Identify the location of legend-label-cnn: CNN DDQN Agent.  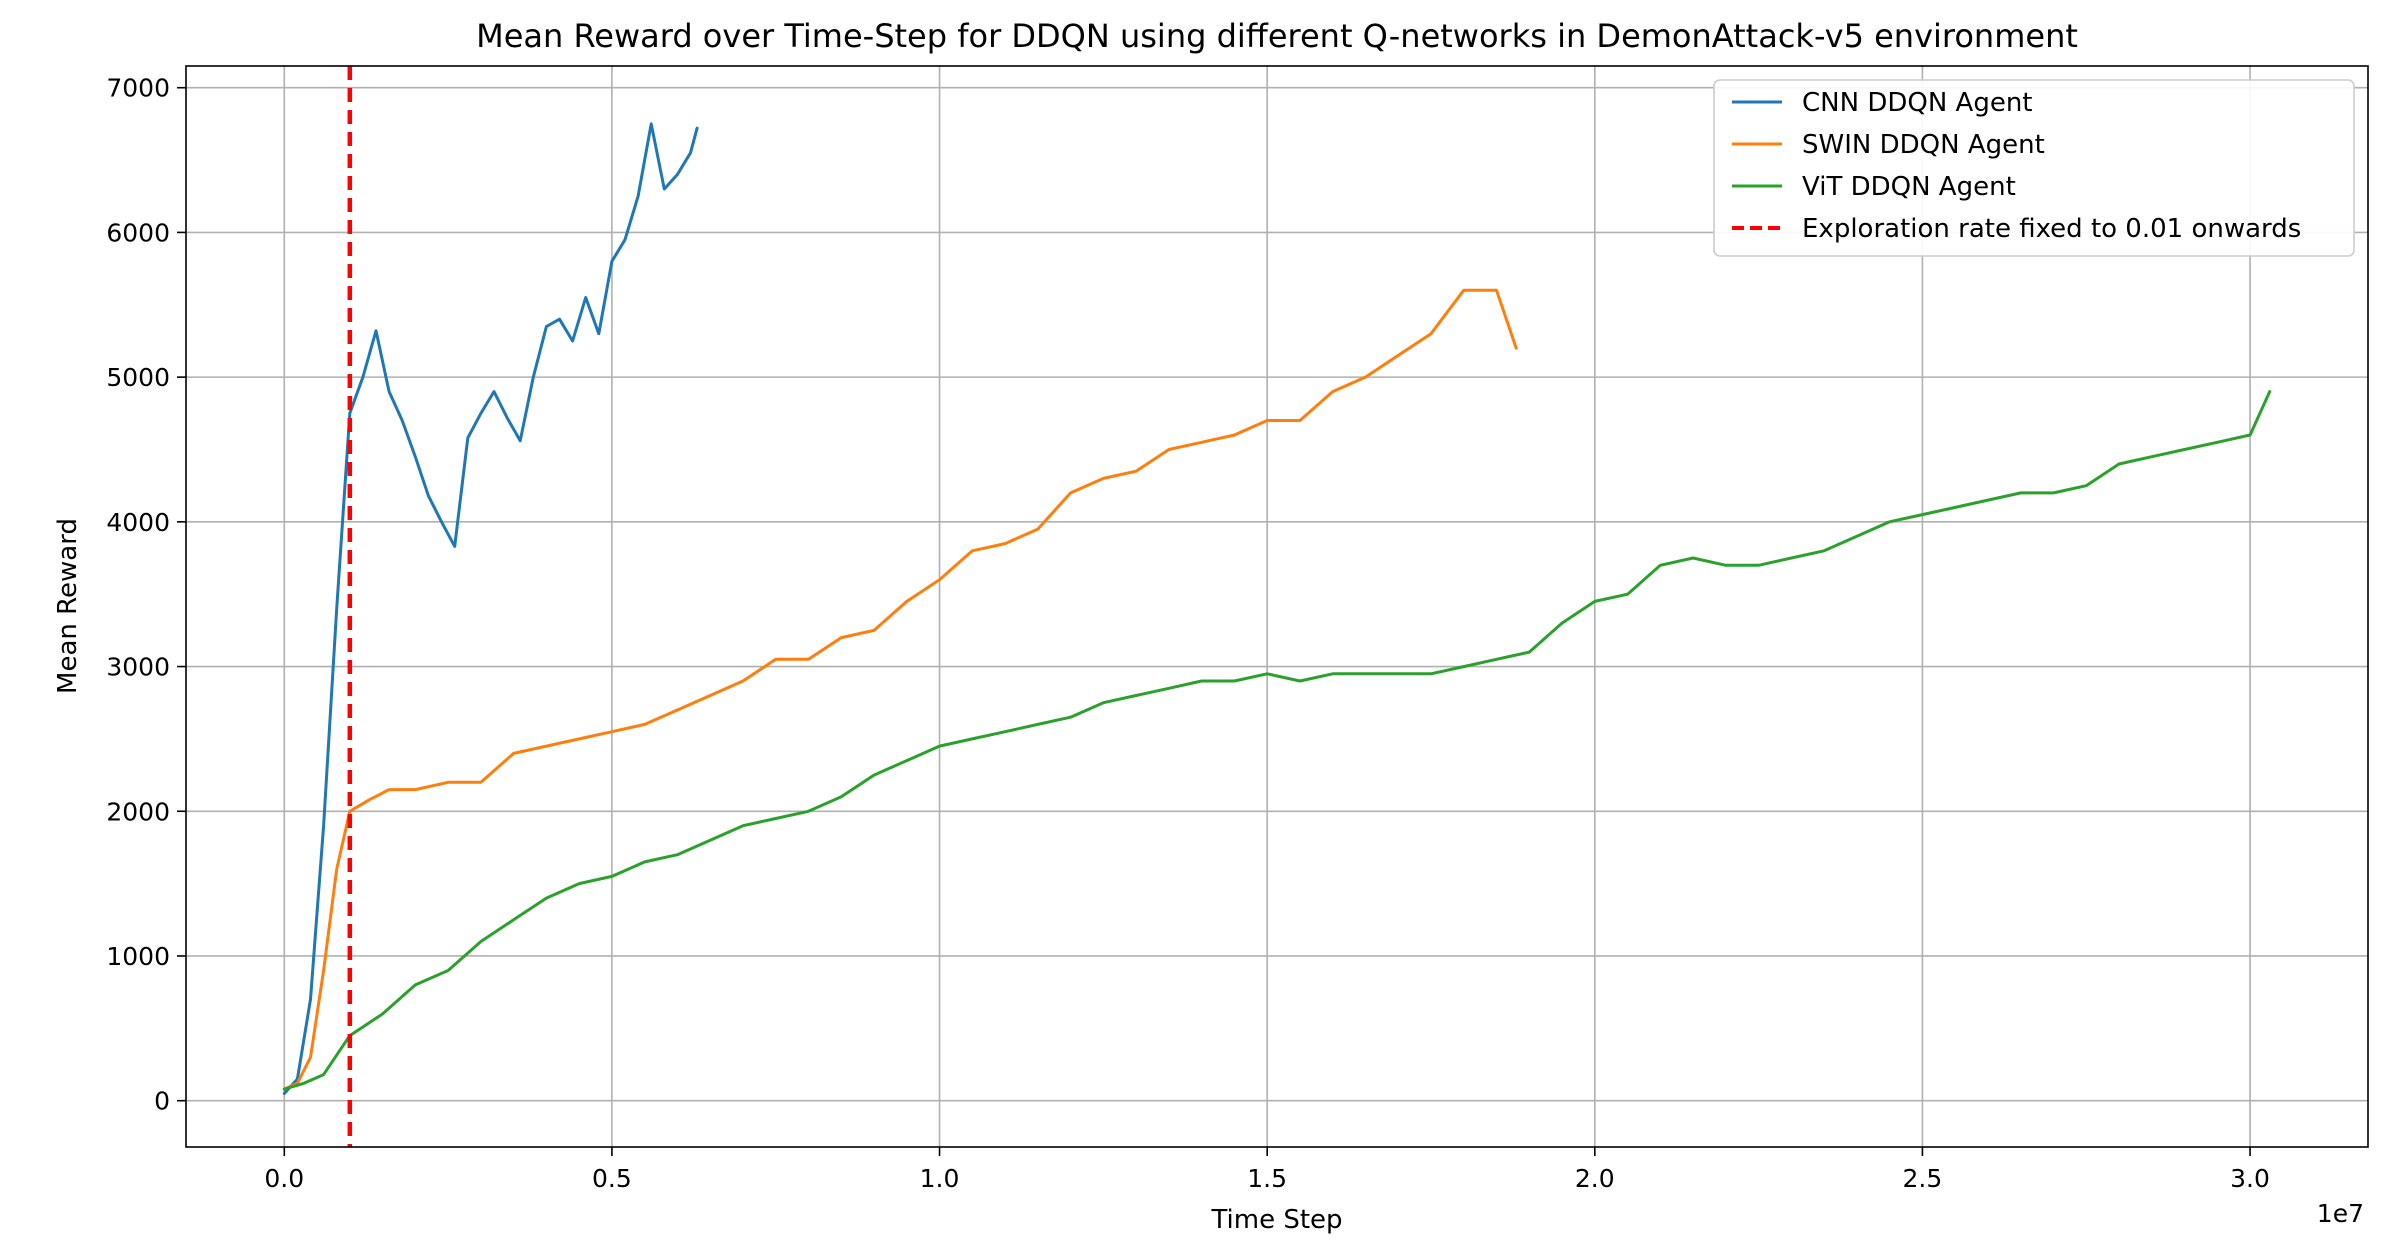
(1917, 103).